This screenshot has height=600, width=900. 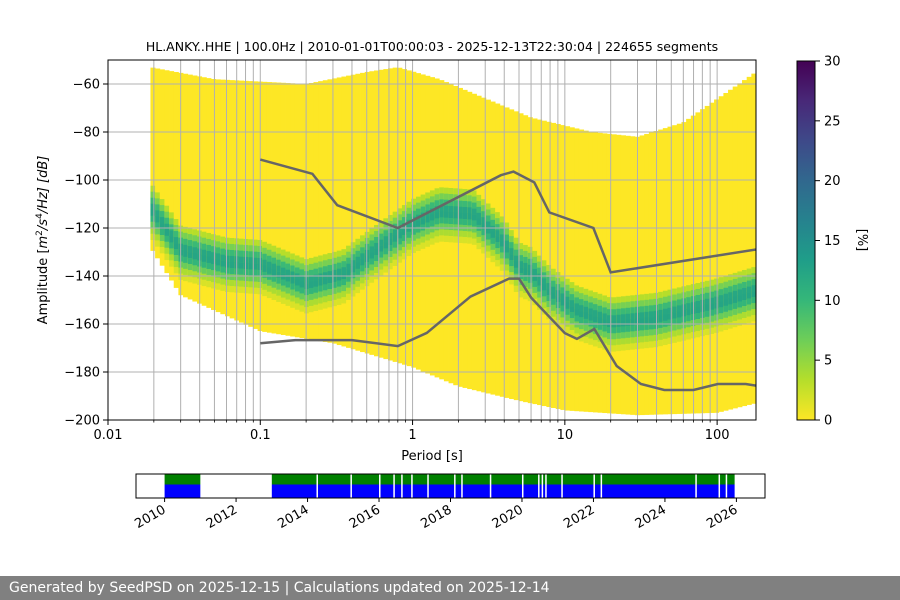 What do you see at coordinates (832, 301) in the screenshot?
I see `colorbar-tick-label: 10` at bounding box center [832, 301].